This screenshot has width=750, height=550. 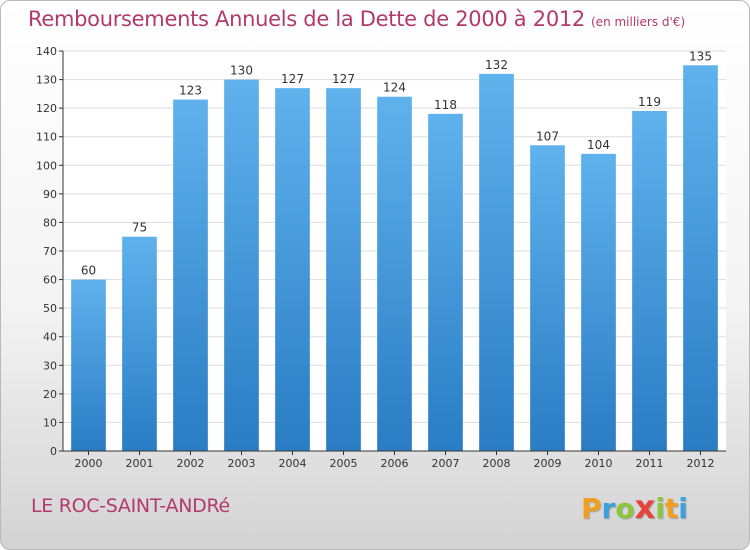 I want to click on y-tick-label: 10, so click(x=50, y=422).